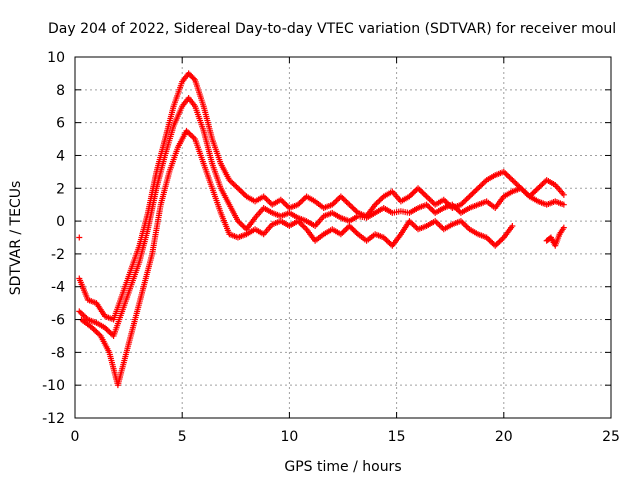  What do you see at coordinates (289, 437) in the screenshot?
I see `x-tick-label: 10` at bounding box center [289, 437].